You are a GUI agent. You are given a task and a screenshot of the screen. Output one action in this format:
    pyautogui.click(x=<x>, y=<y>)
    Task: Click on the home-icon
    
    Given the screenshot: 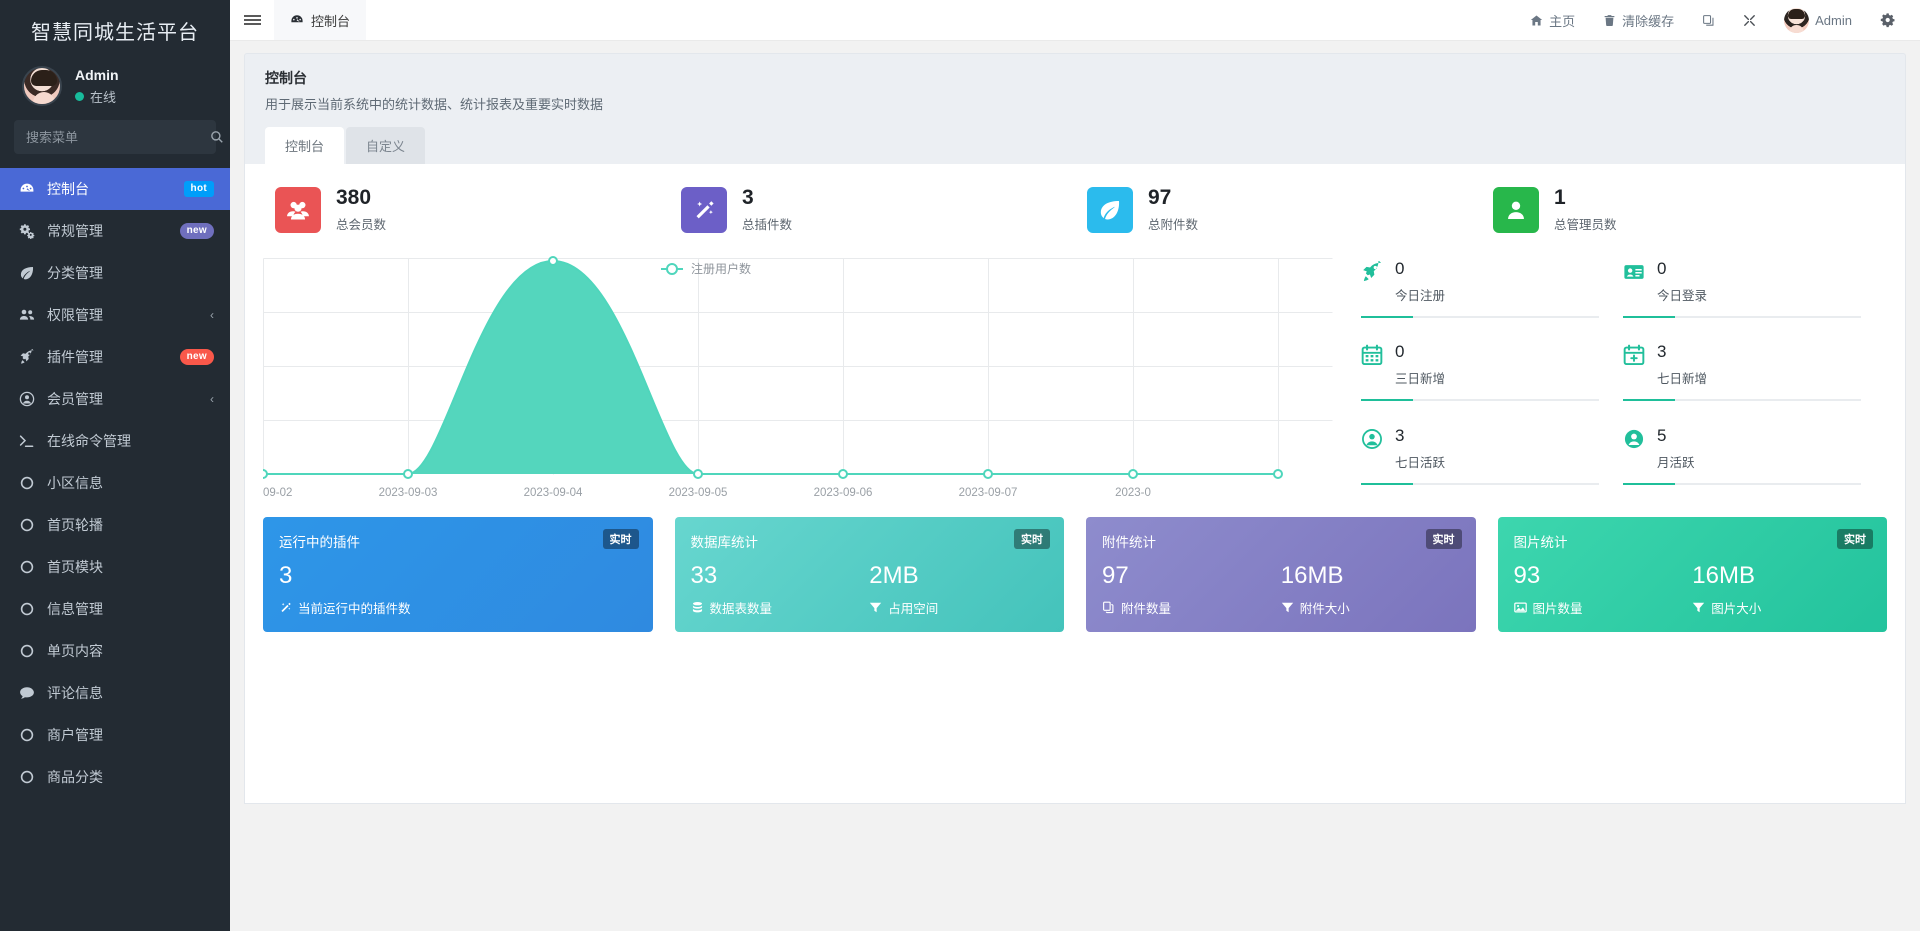 What is the action you would take?
    pyautogui.click(x=1536, y=20)
    